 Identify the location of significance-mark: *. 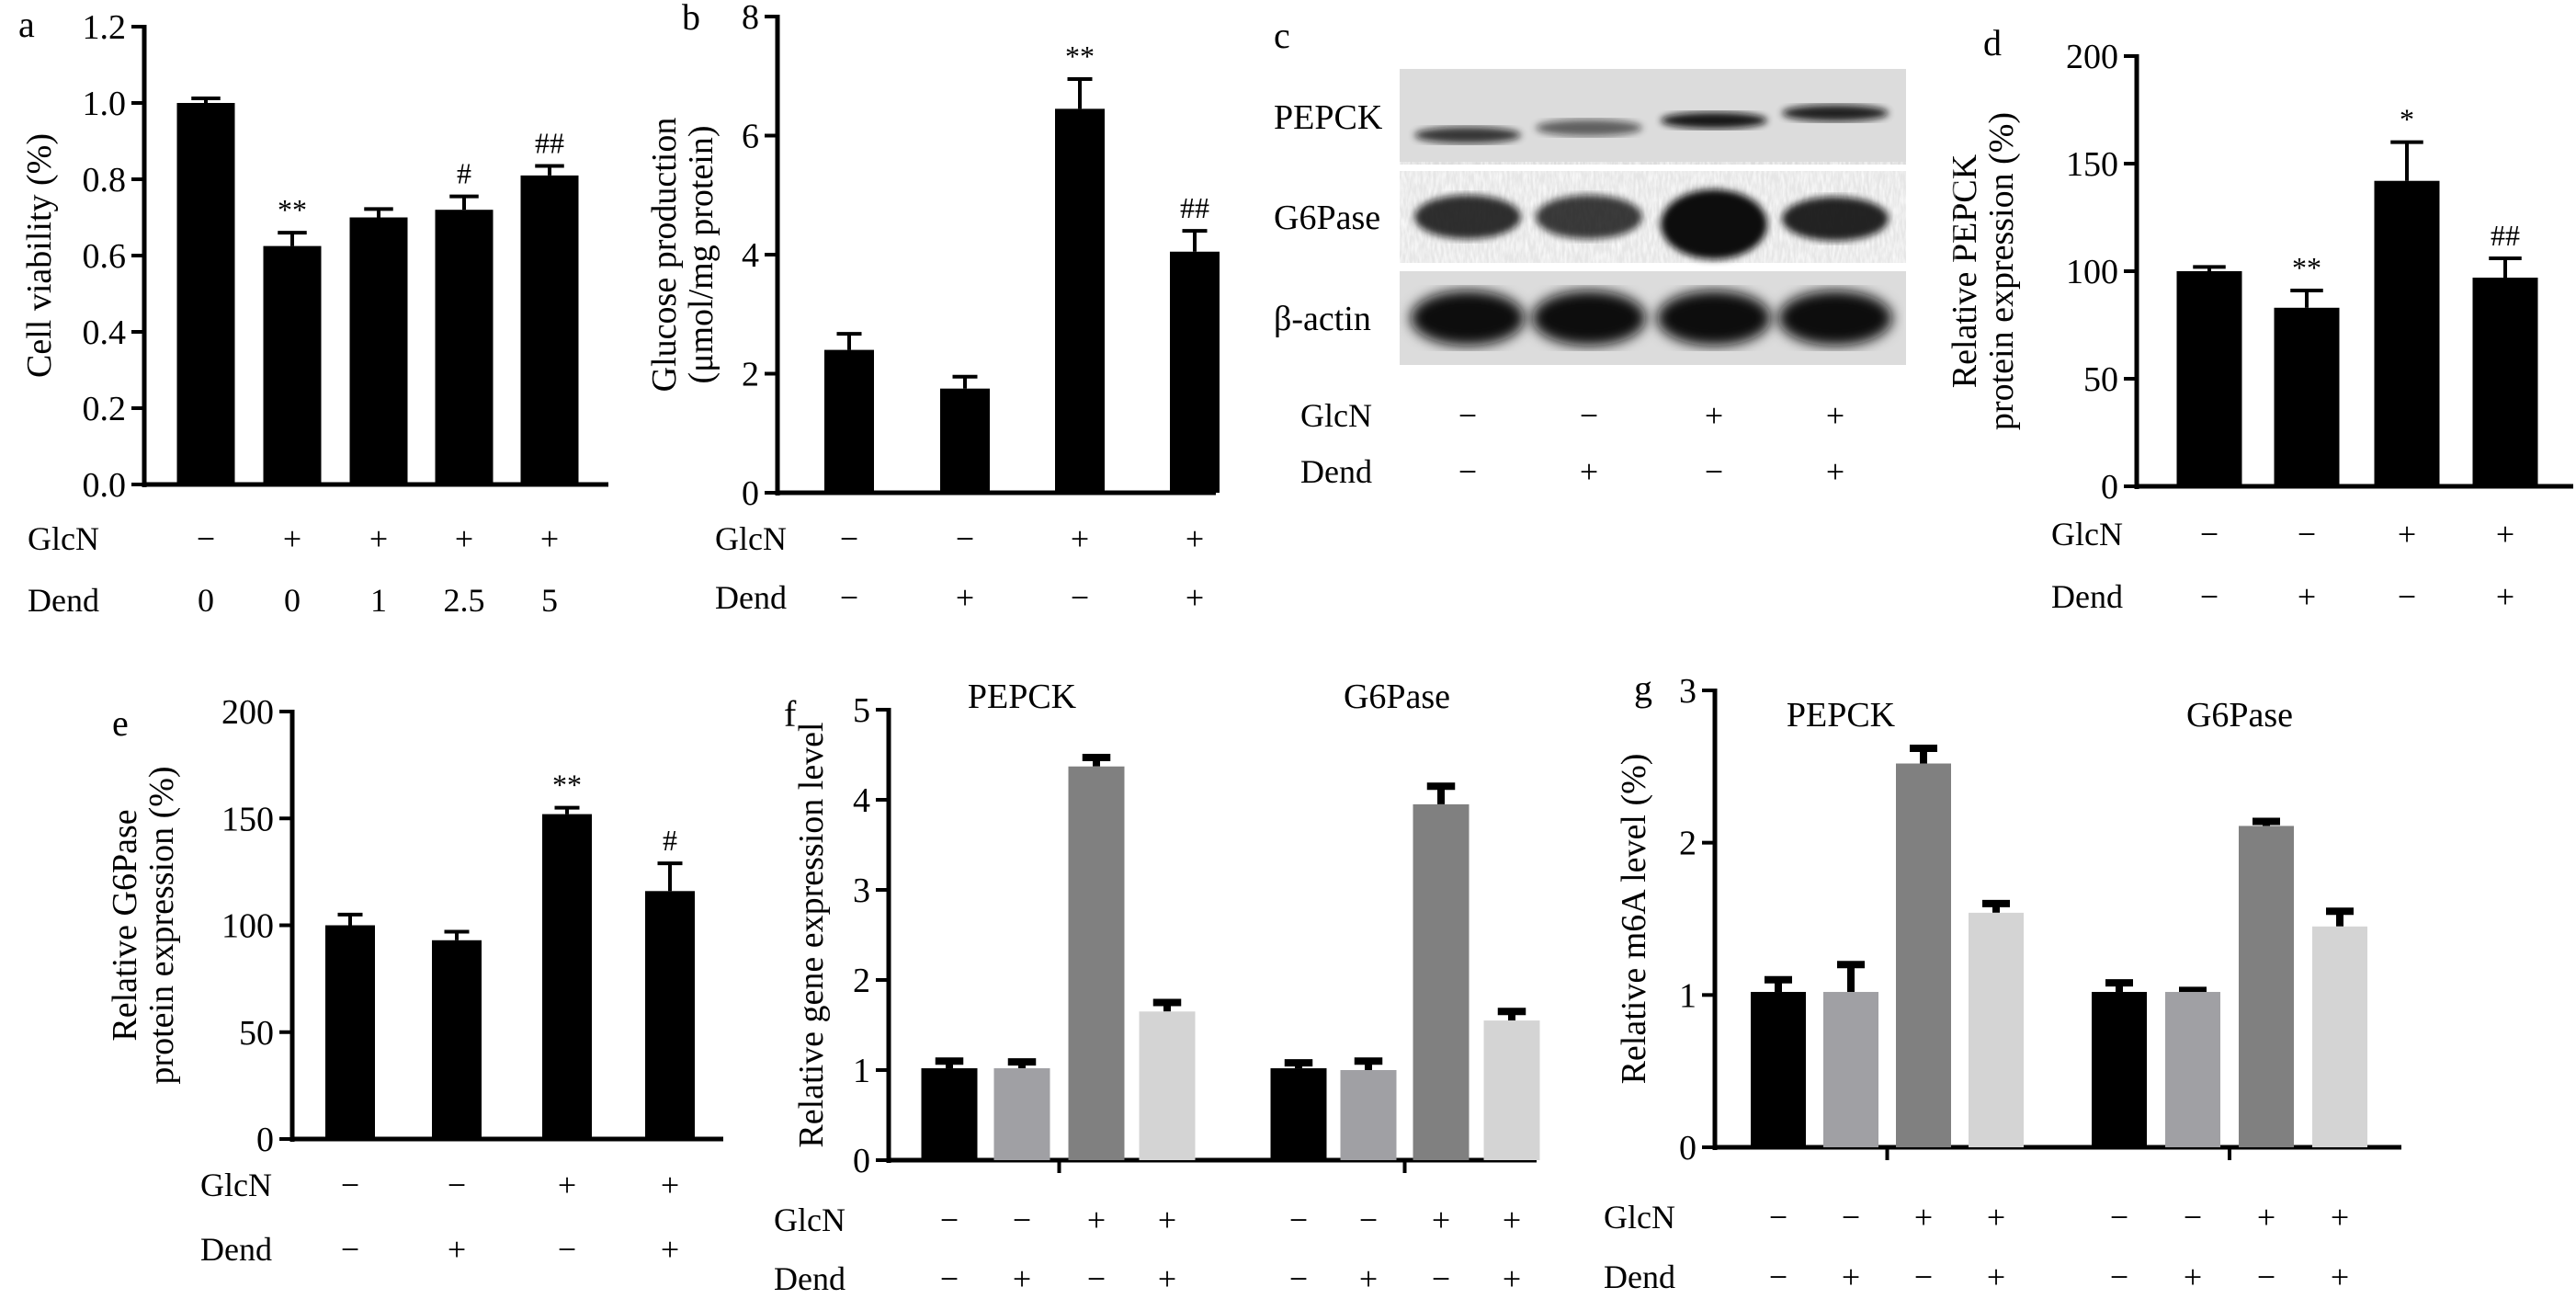
(2407, 119).